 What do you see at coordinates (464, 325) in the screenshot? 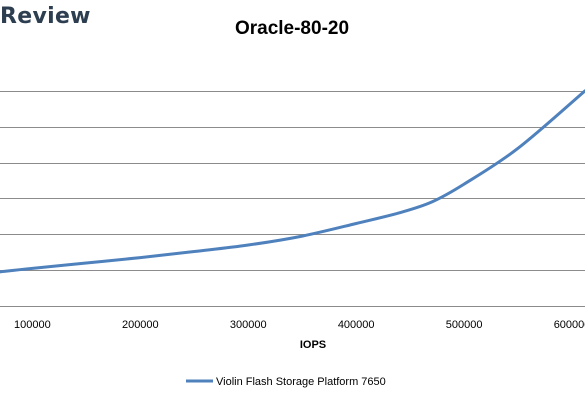
I see `x-tick-label-4: 500000` at bounding box center [464, 325].